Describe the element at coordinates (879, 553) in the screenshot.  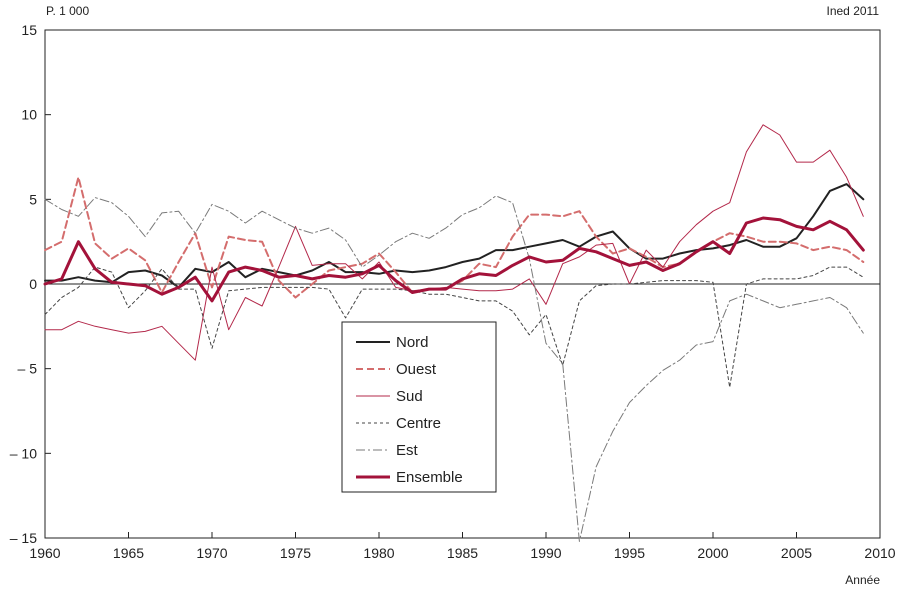
I see `x-tick-label: 2010` at that location.